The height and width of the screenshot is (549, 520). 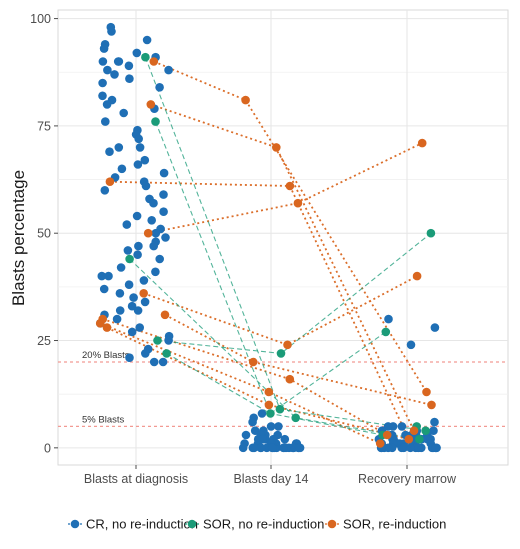 What do you see at coordinates (394, 524) in the screenshot?
I see `legend-label: SOR, re-induction` at bounding box center [394, 524].